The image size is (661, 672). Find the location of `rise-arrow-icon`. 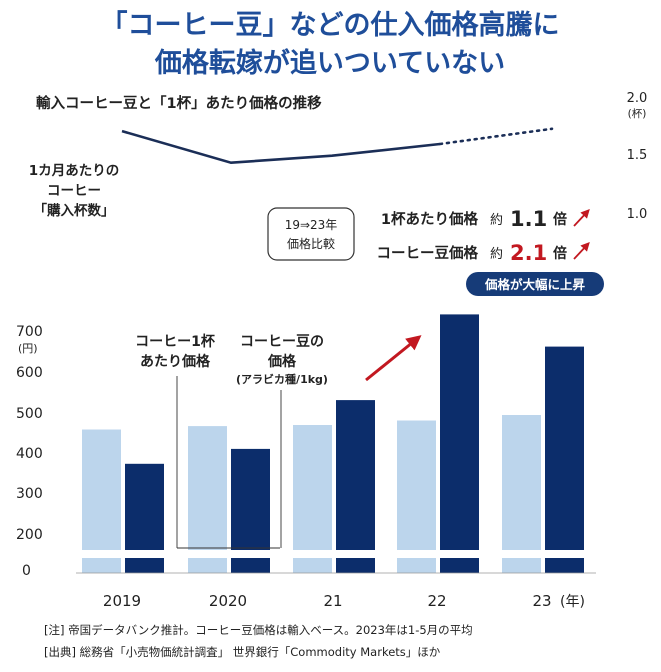

rise-arrow-icon is located at coordinates (393, 358).